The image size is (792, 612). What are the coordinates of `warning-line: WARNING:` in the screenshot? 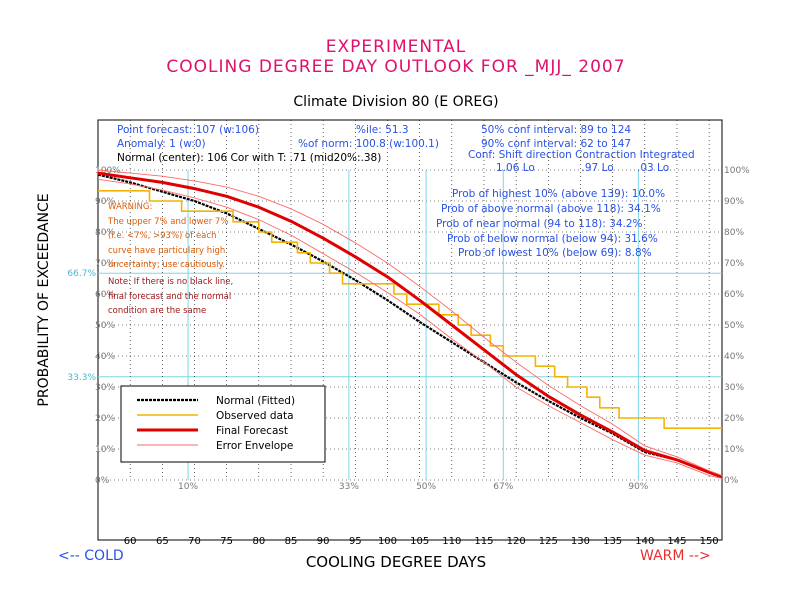 It's located at (130, 207).